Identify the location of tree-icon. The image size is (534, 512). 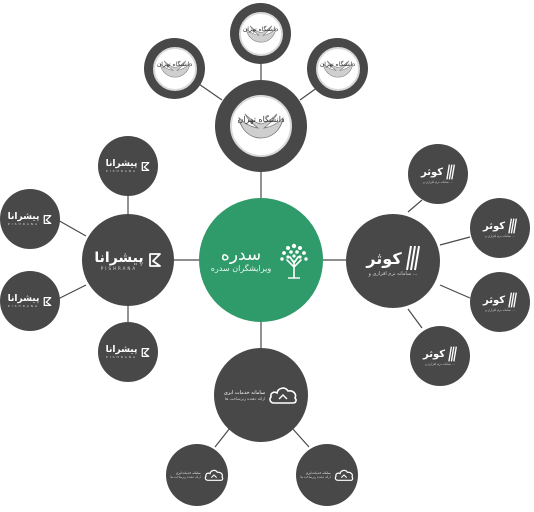
(294, 261).